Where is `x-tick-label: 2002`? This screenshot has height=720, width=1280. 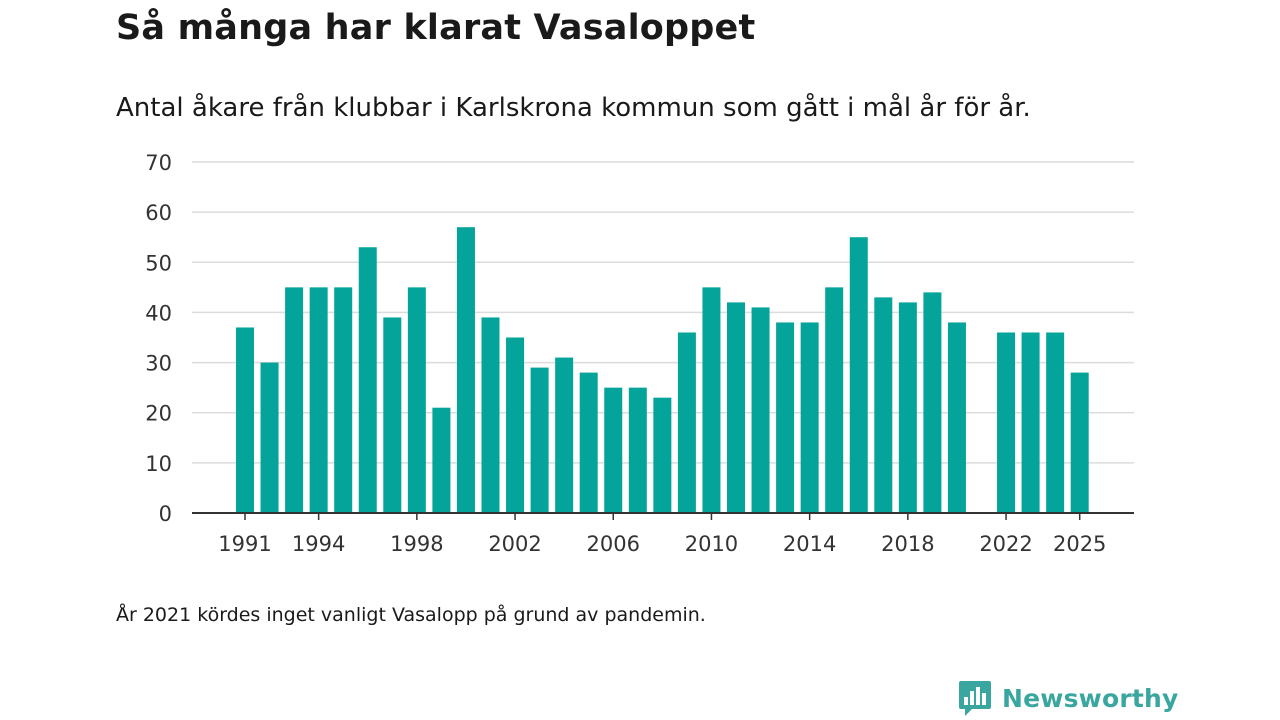
x-tick-label: 2002 is located at coordinates (514, 544).